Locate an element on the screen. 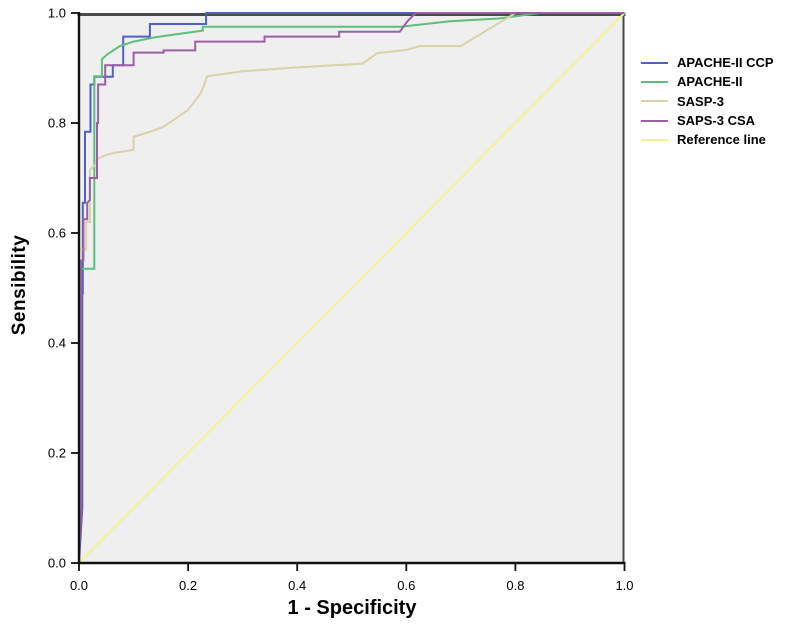 This screenshot has width=800, height=634. x-tick-label: 0.0 is located at coordinates (79, 585).